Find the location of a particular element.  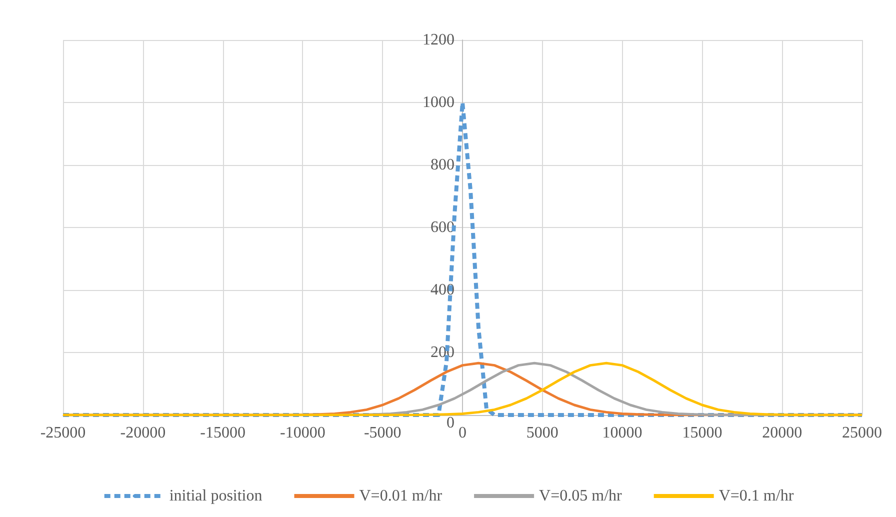

x-tick-label: 0 is located at coordinates (462, 433).